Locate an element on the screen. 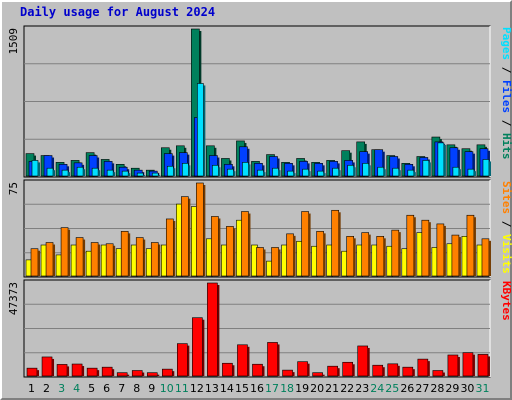  x-tick-label: 27 is located at coordinates (422, 388).